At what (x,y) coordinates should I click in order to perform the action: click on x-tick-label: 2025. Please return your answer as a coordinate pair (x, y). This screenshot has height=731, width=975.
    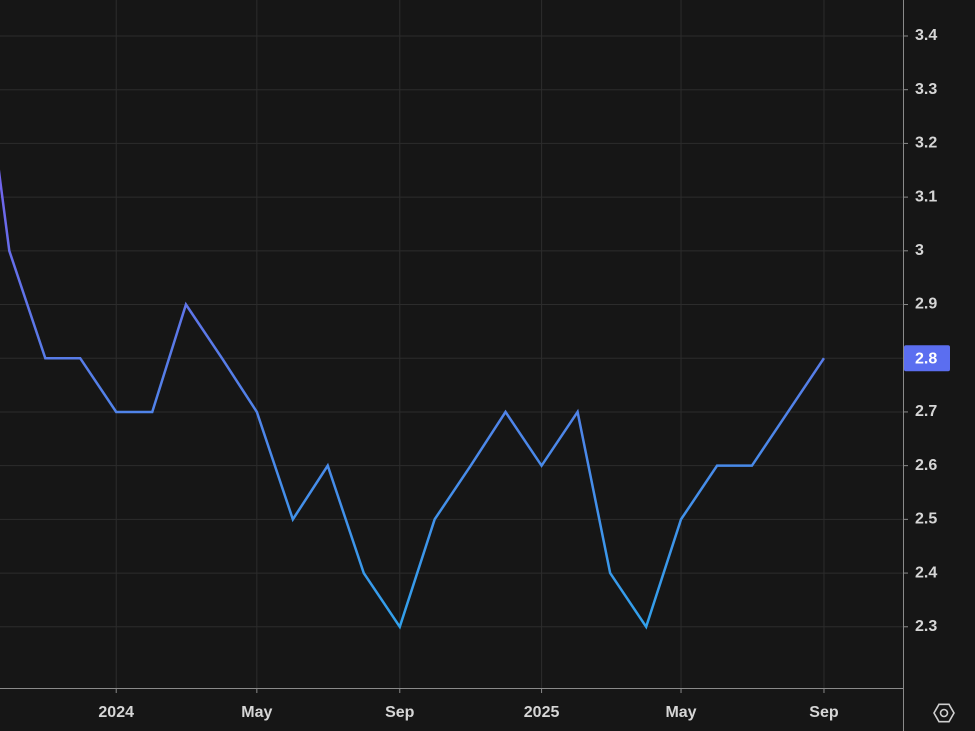
    Looking at the image, I should click on (542, 712).